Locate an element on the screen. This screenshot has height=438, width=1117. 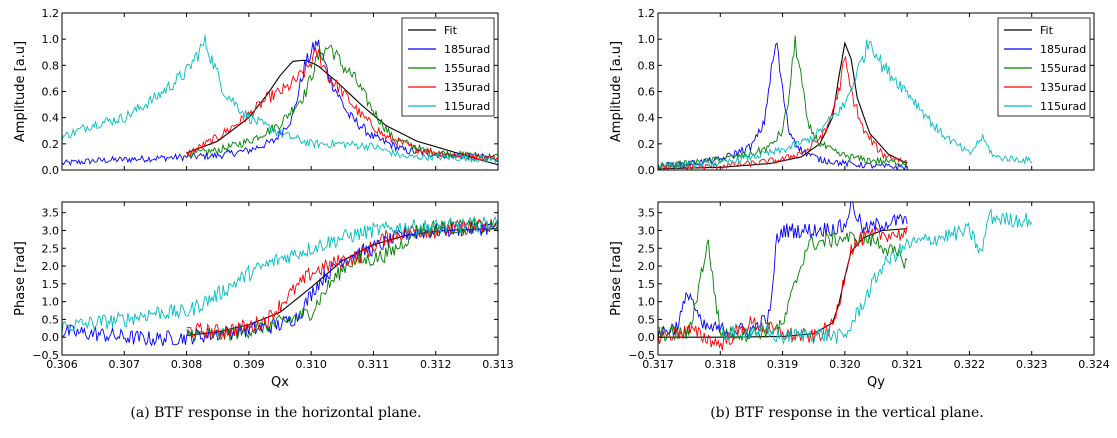
xtick-label: 0.309 is located at coordinates (249, 364).